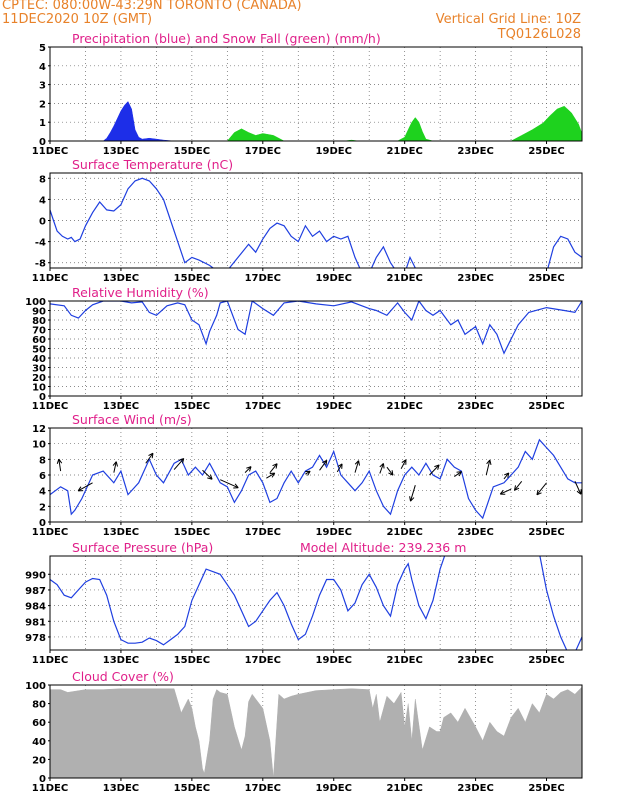 This screenshot has width=618, height=800. I want to click on temp-ytick-label: 4, so click(42, 200).